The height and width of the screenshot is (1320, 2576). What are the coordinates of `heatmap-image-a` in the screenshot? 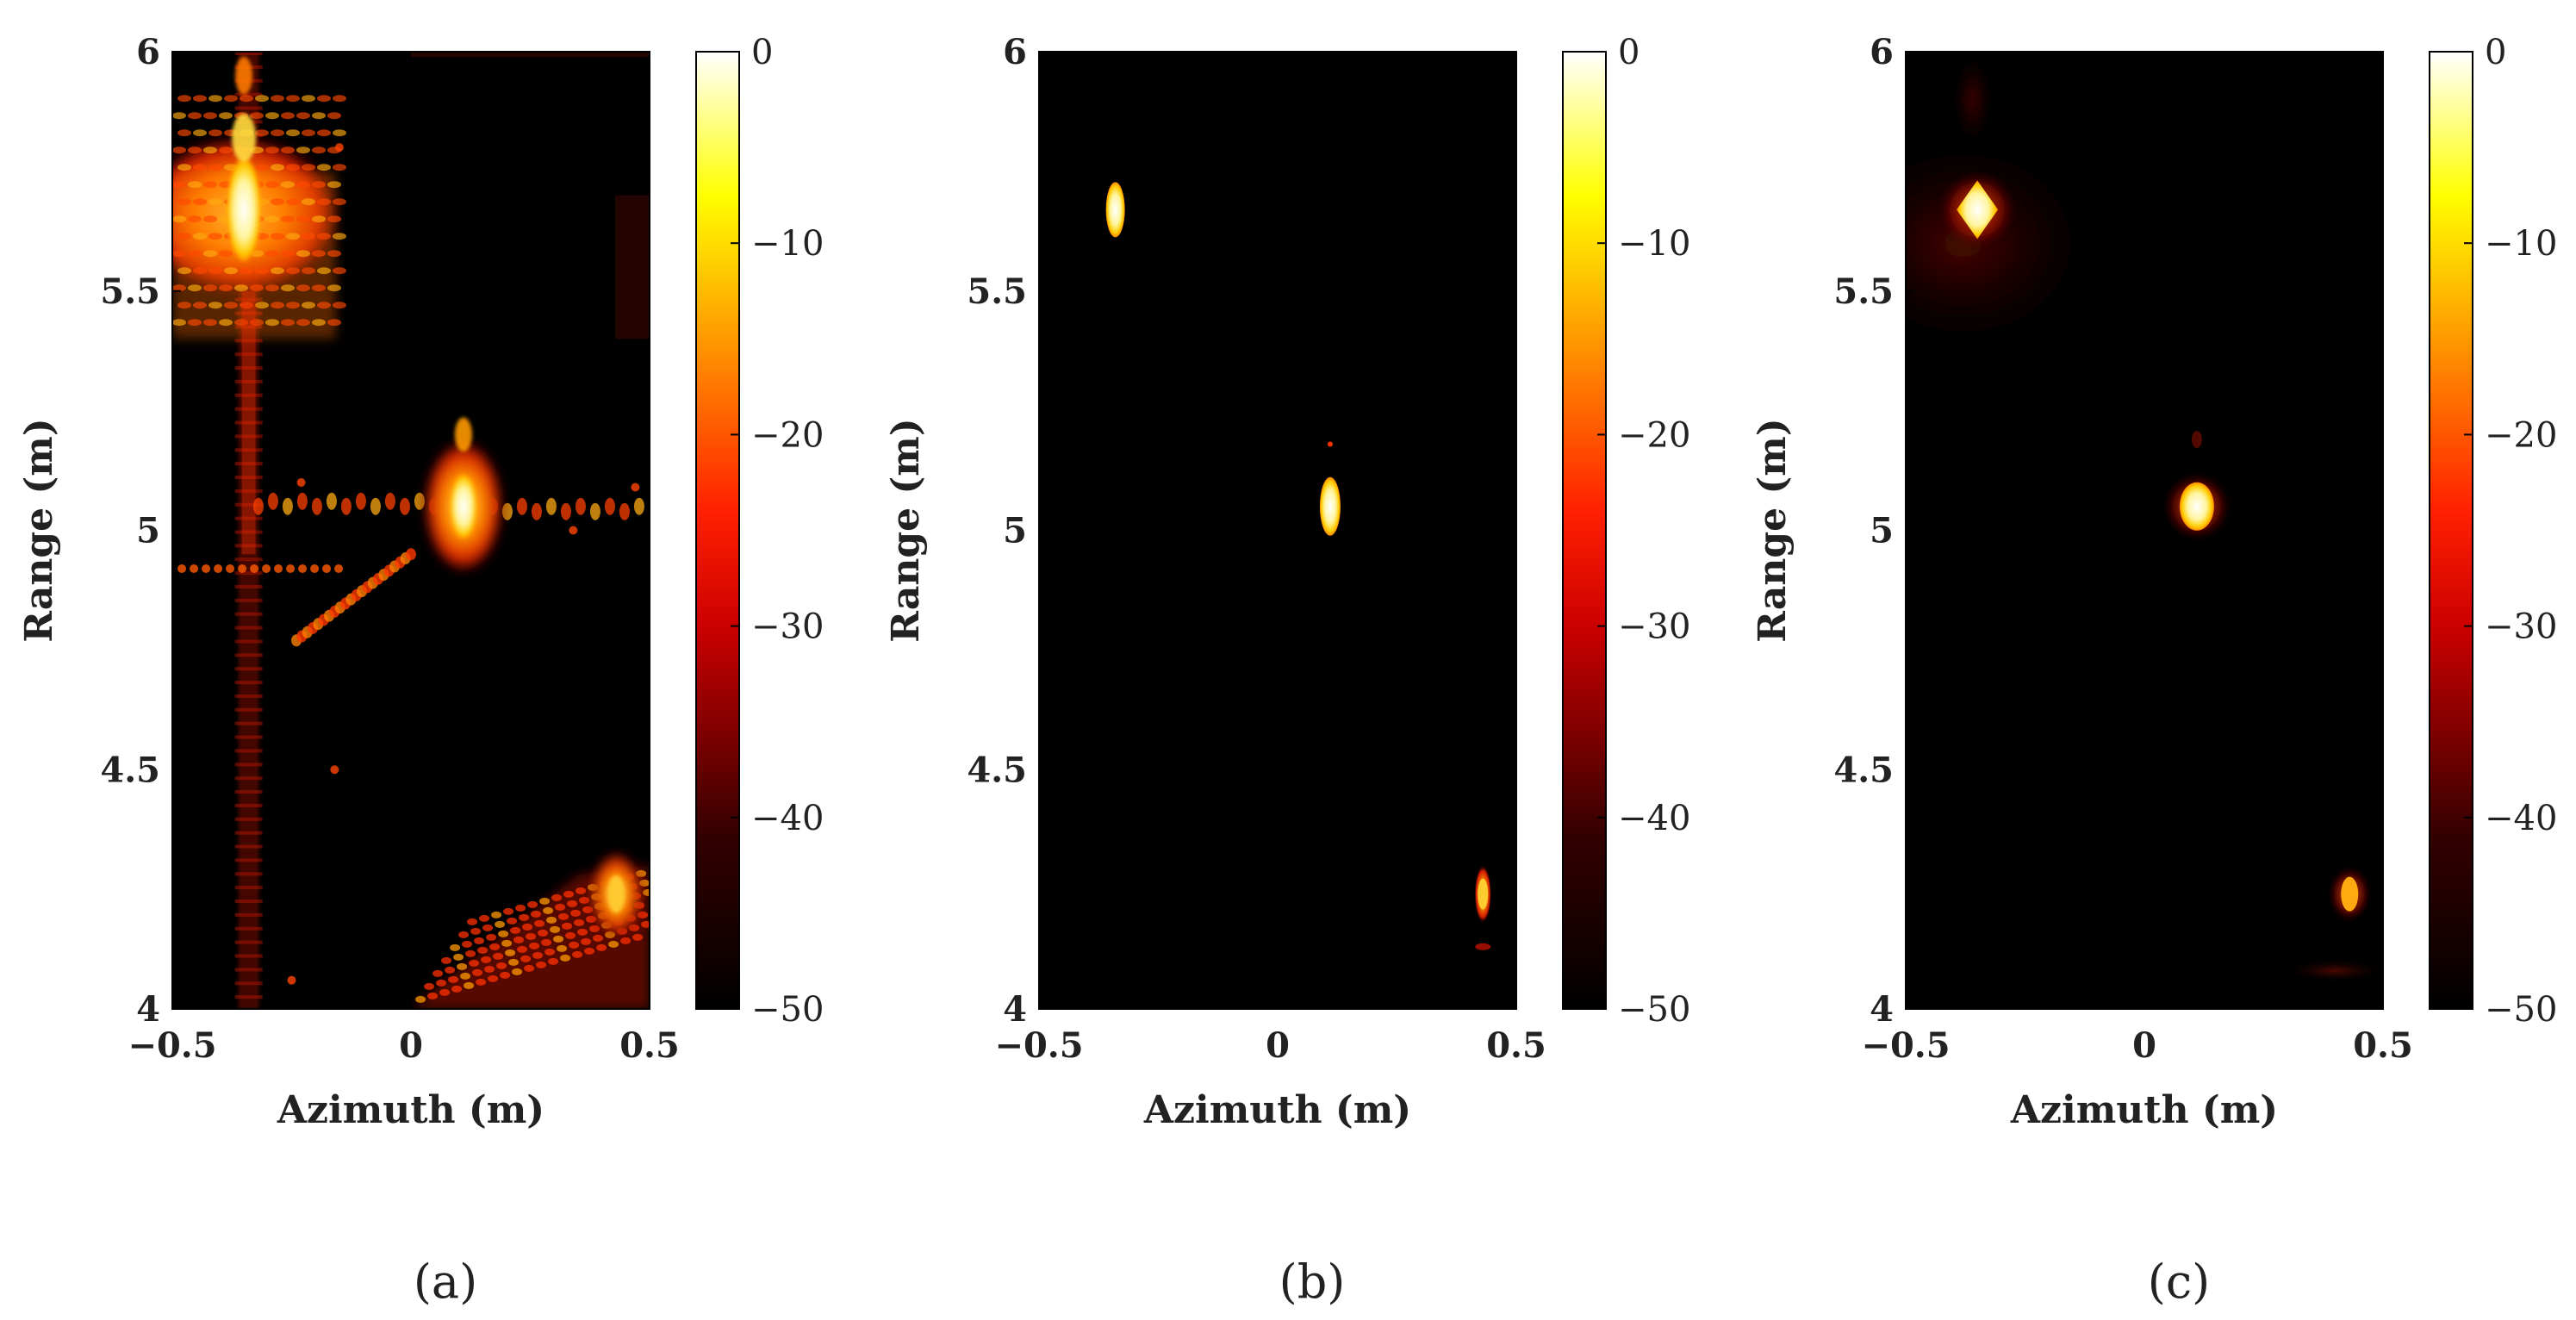 It's located at (411, 530).